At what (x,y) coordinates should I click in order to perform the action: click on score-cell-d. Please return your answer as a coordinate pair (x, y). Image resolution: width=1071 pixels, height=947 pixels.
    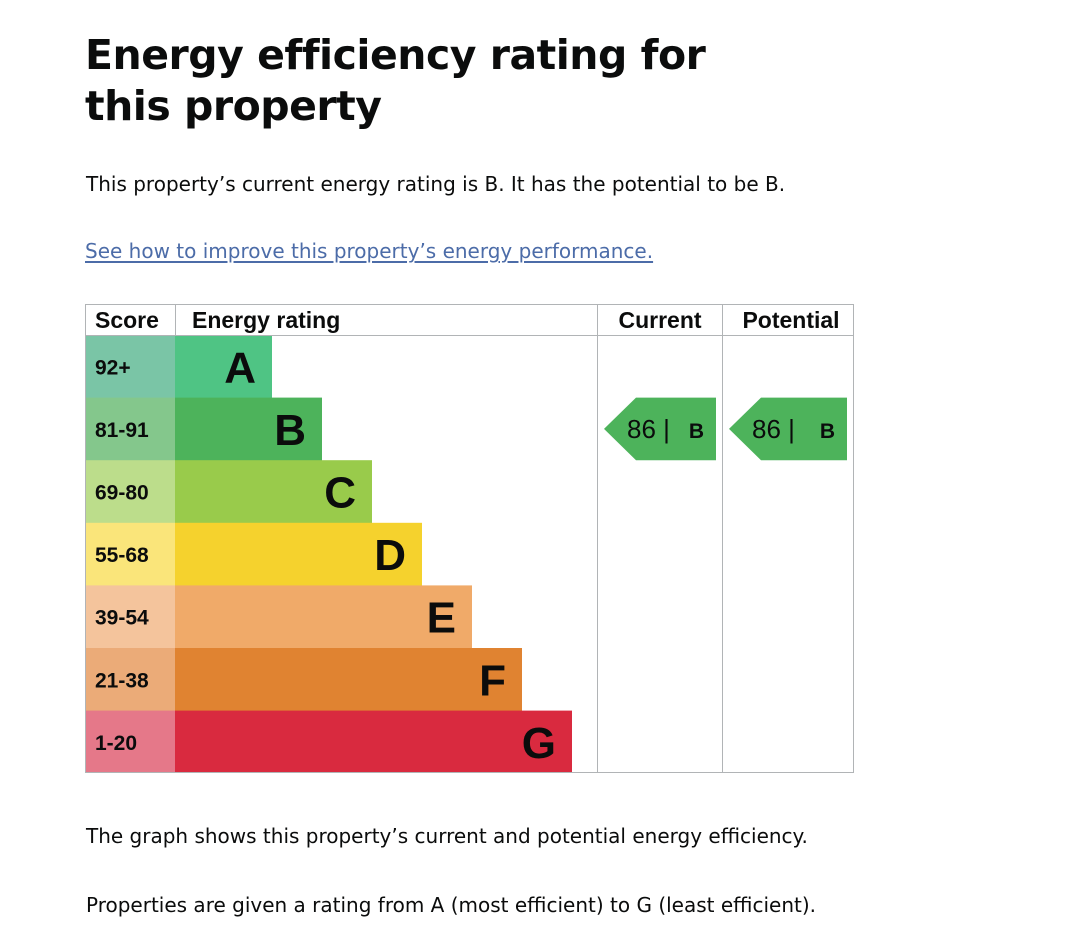
    Looking at the image, I should click on (130, 554).